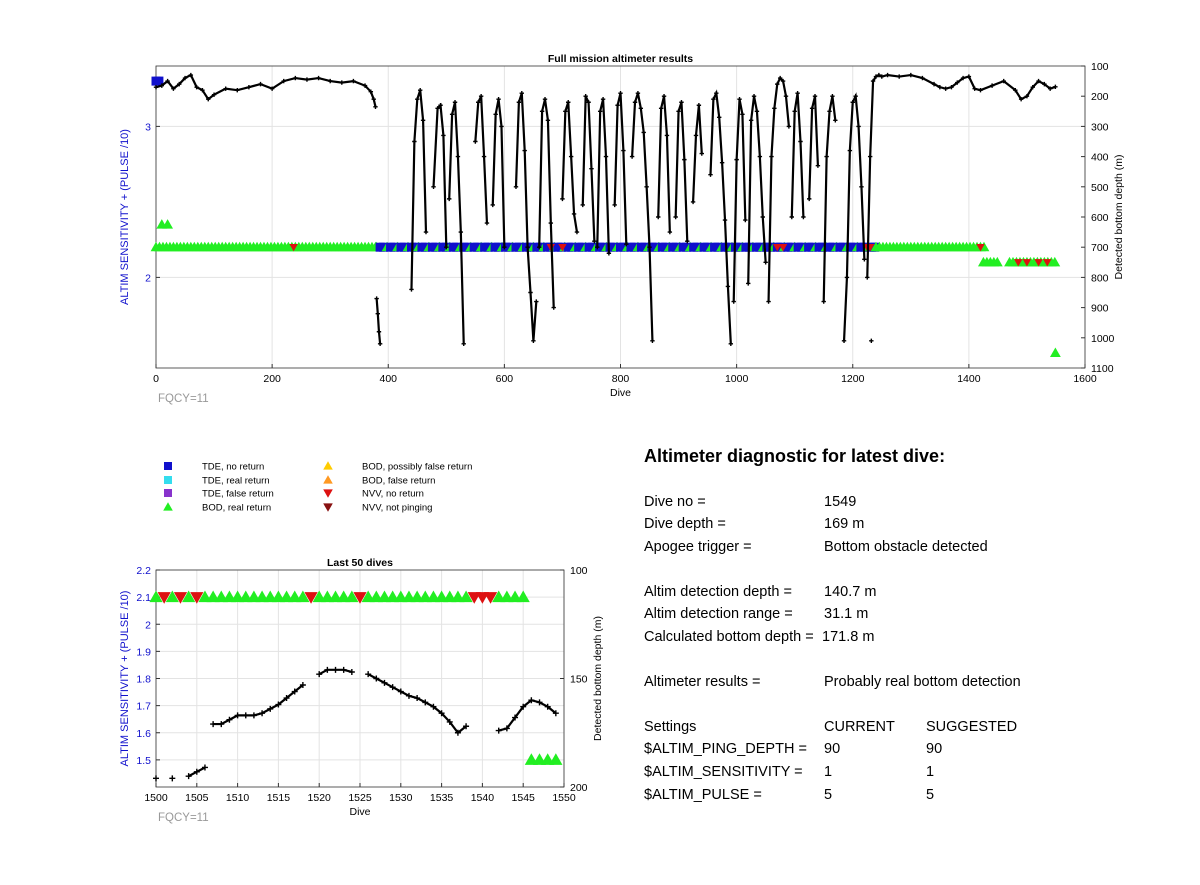 The width and height of the screenshot is (1200, 885). I want to click on chart2-x-tick-label: 1520, so click(320, 798).